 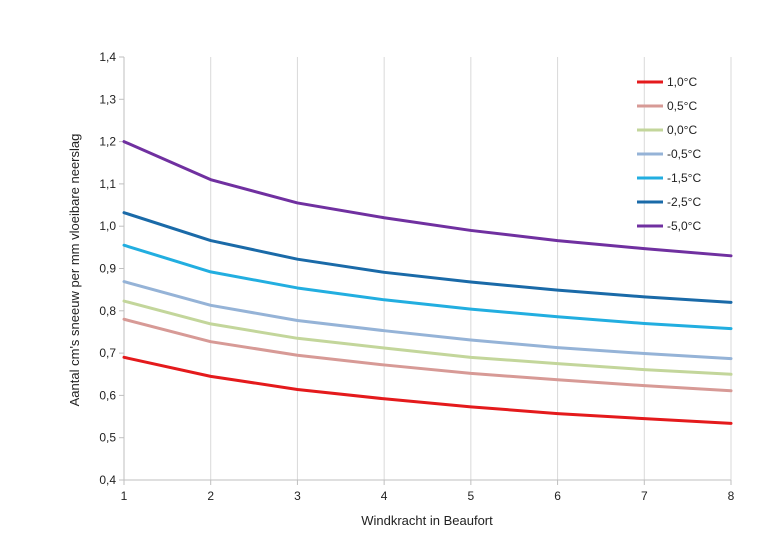 I want to click on x-tick-label: 8, so click(x=731, y=496).